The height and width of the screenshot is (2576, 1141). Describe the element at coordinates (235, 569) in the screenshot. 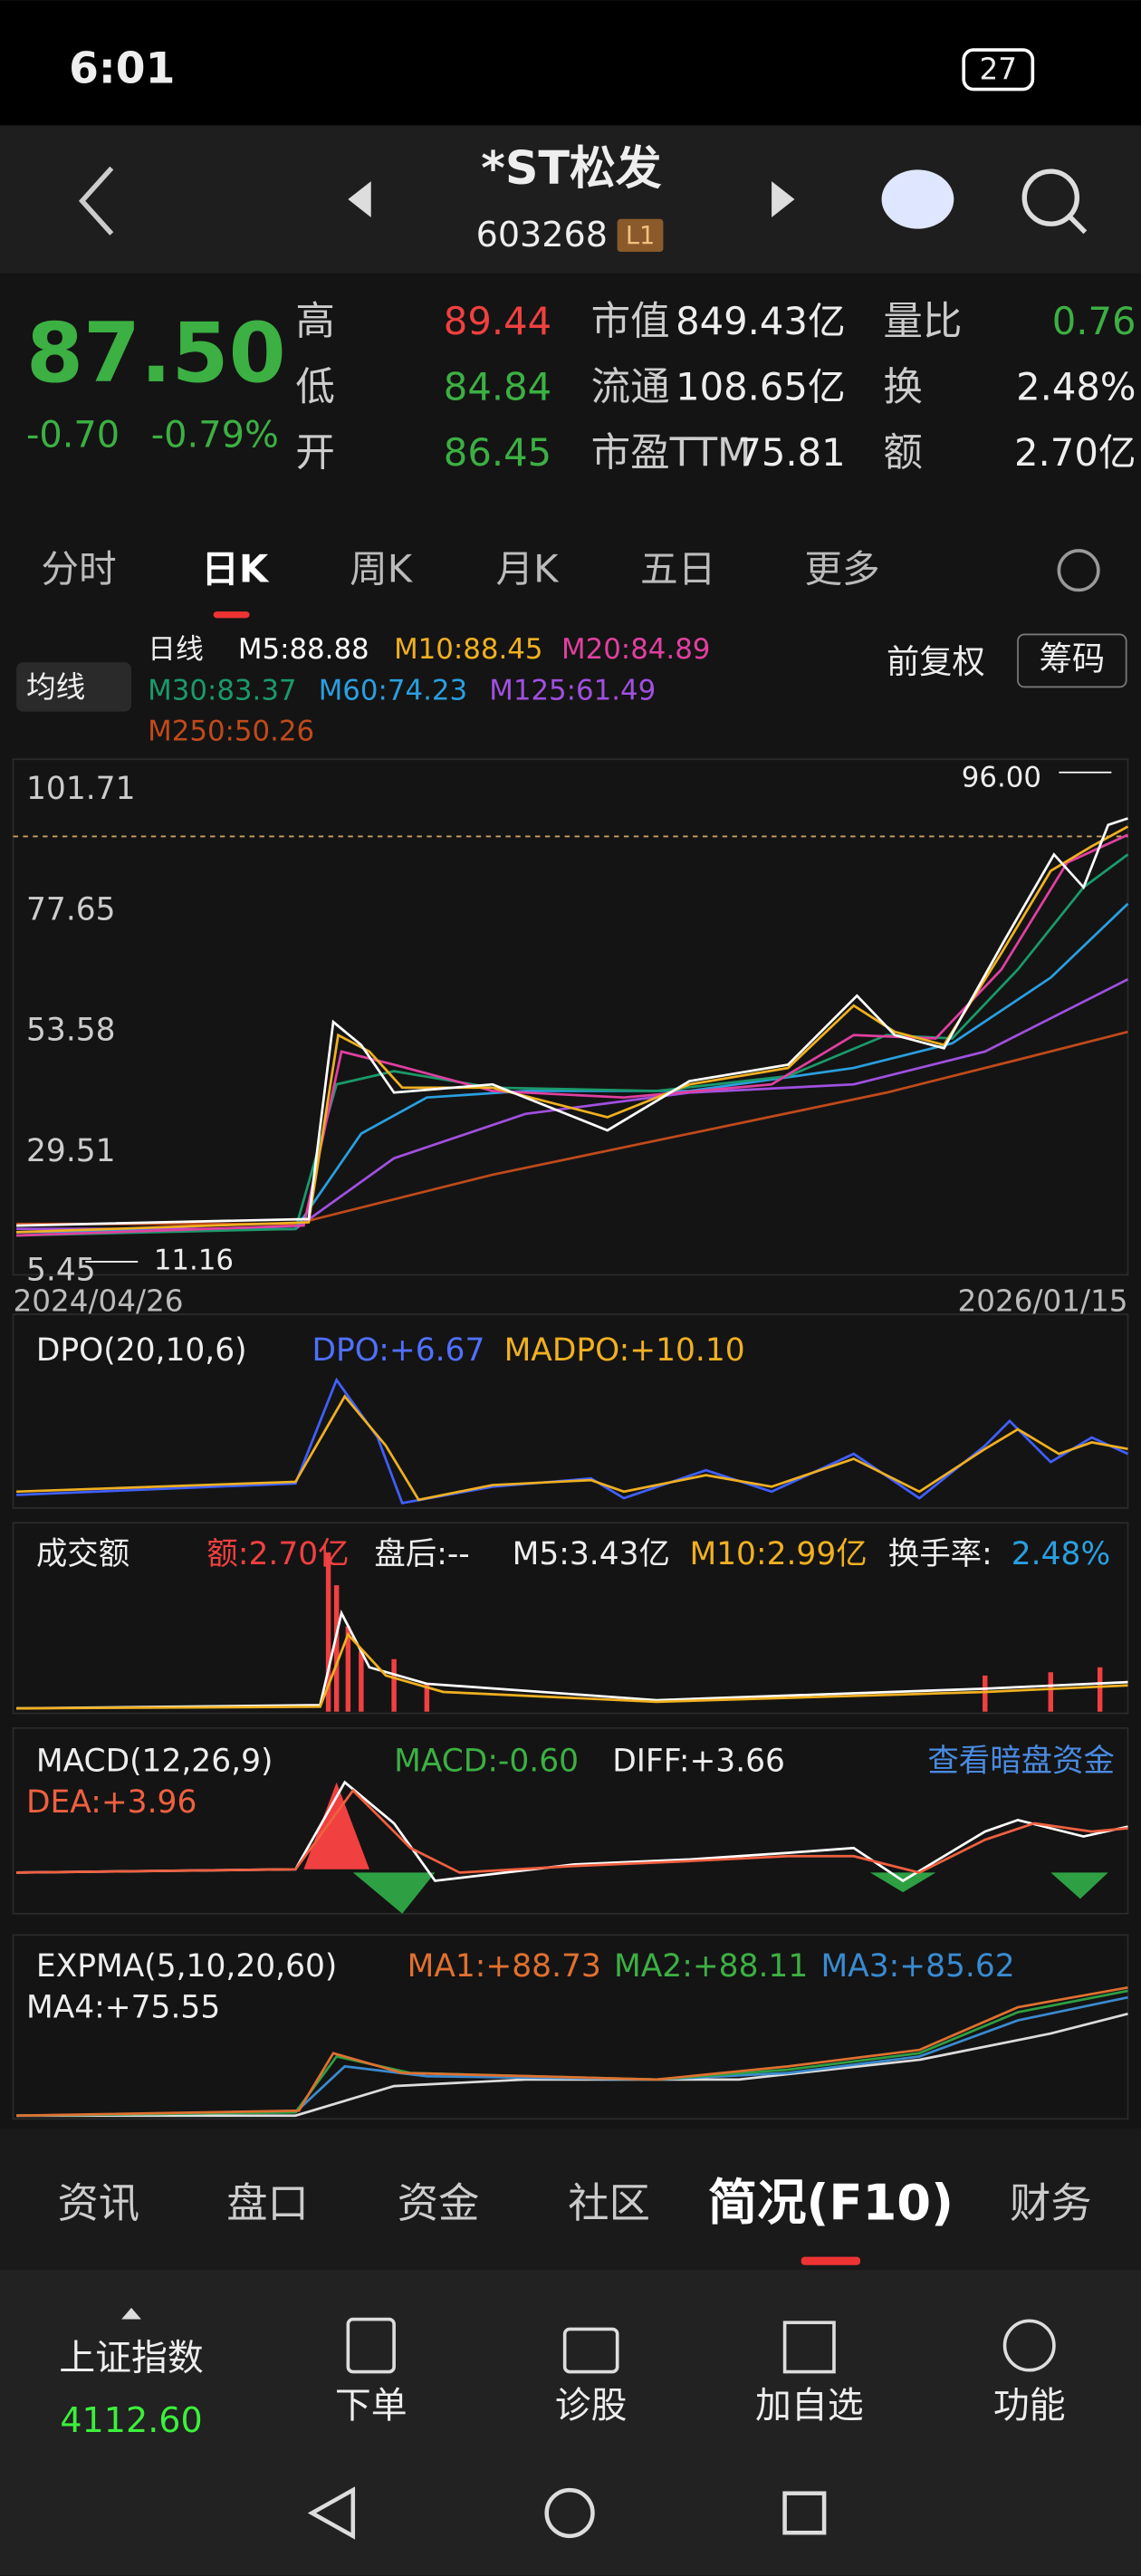

I see `chart-tab: 日K` at that location.